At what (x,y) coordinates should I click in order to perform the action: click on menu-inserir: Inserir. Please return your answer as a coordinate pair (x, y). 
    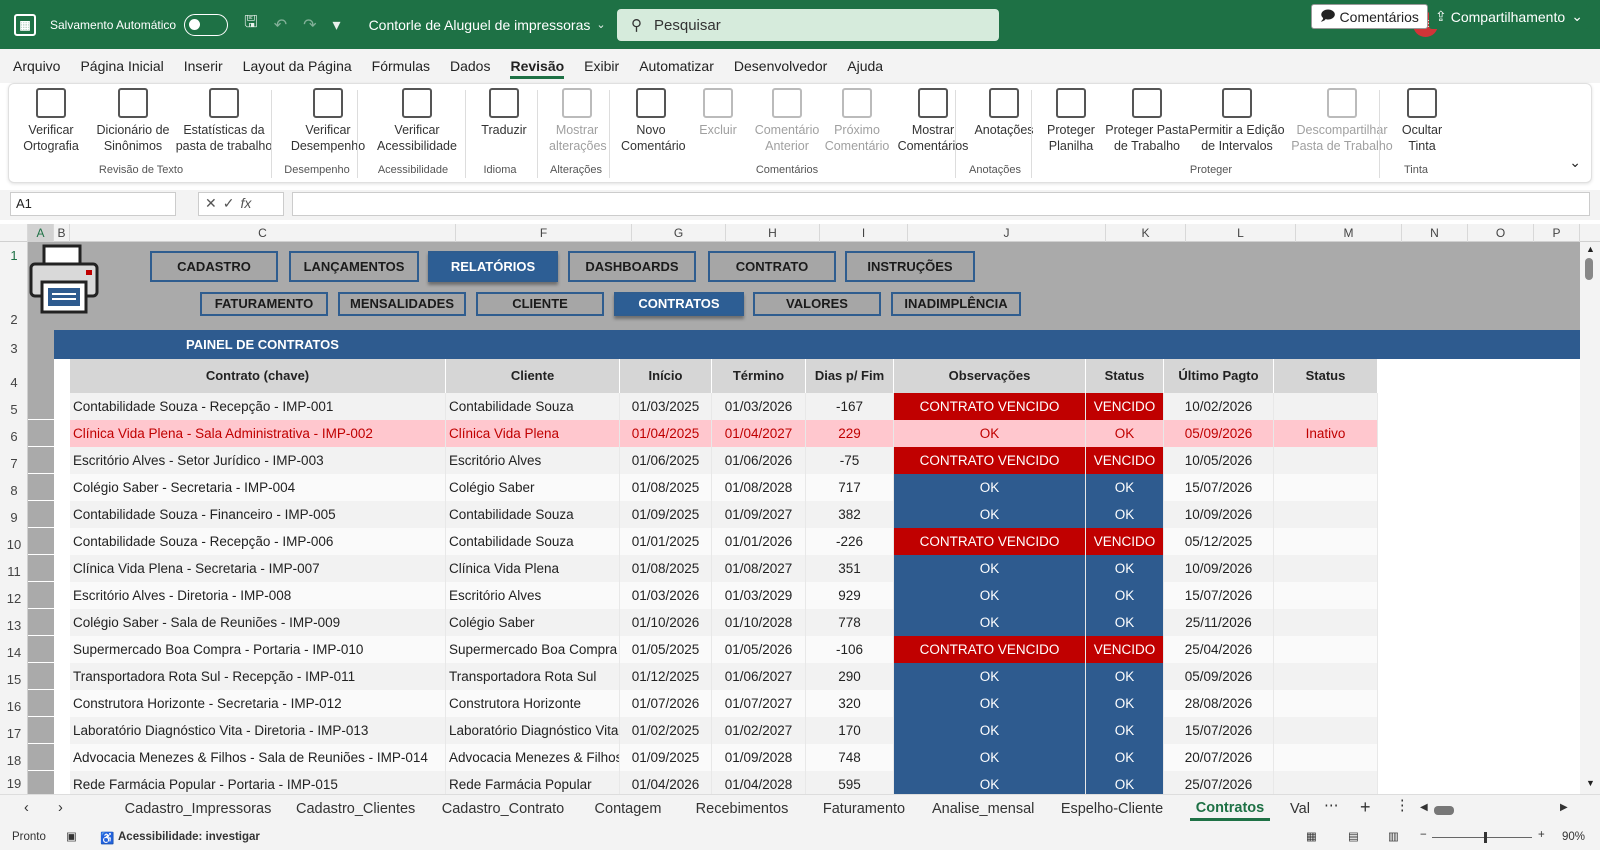
    Looking at the image, I should click on (203, 66).